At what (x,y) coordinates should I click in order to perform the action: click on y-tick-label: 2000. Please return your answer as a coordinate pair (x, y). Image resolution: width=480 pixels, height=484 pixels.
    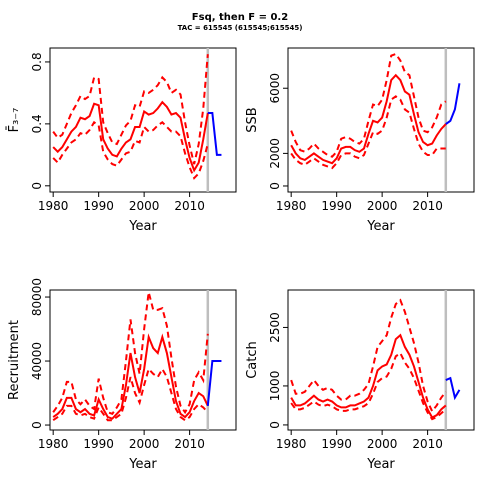
    Looking at the image, I should click on (275, 153).